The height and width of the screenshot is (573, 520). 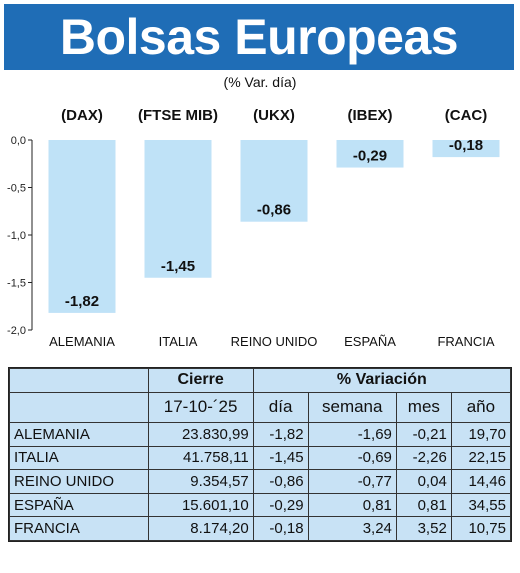 I want to click on table-row: FRANCIA 8.174,20 -0,18 3,24 3,52 10,75, so click(x=260, y=528).